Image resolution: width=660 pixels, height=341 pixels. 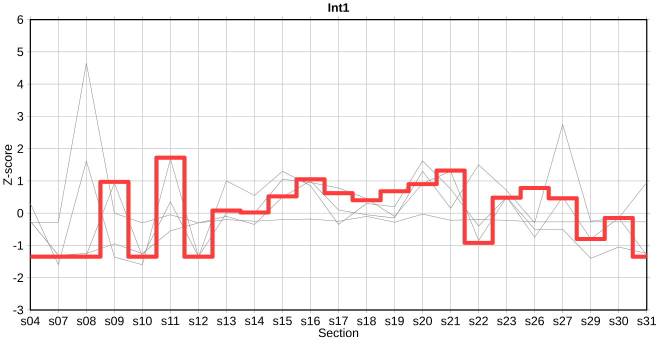 What do you see at coordinates (7, 165) in the screenshot?
I see `y-axis-title: Z-score` at bounding box center [7, 165].